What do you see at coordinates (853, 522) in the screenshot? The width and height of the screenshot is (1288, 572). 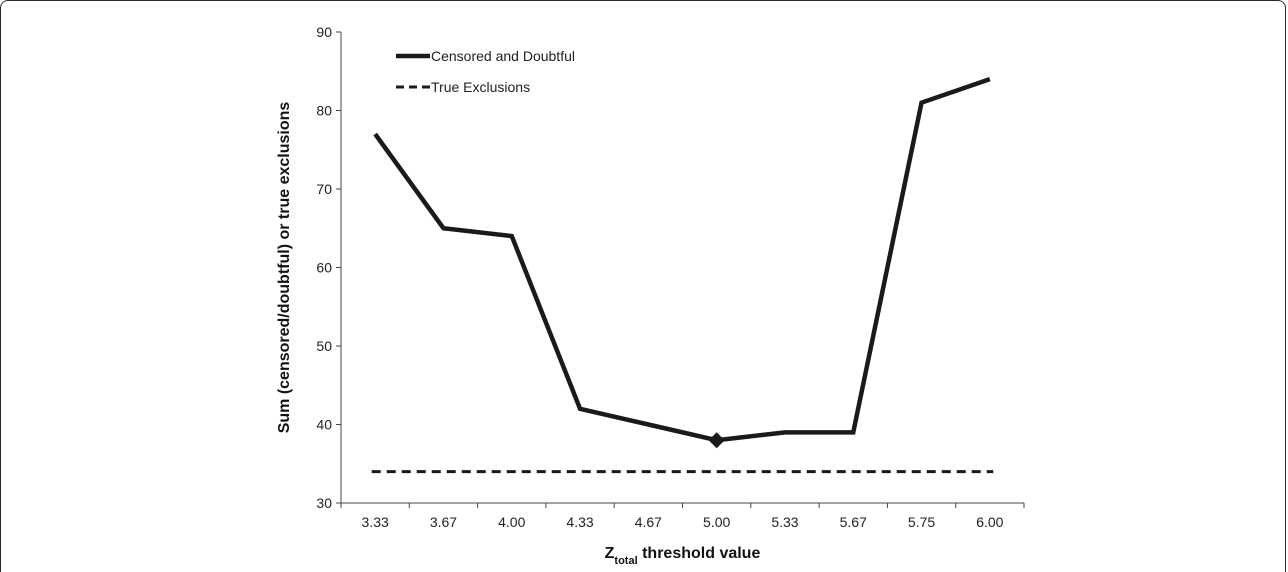 I see `x-tick-label: 5.67` at bounding box center [853, 522].